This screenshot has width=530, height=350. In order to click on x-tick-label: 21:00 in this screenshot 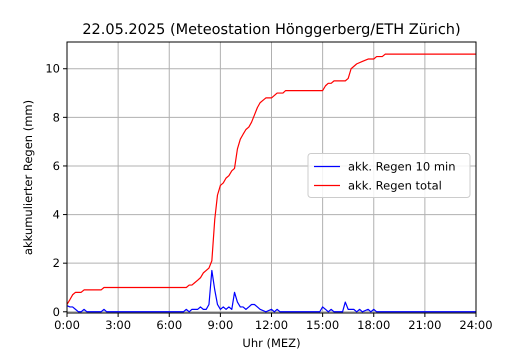, I will do `click(425, 325)`.